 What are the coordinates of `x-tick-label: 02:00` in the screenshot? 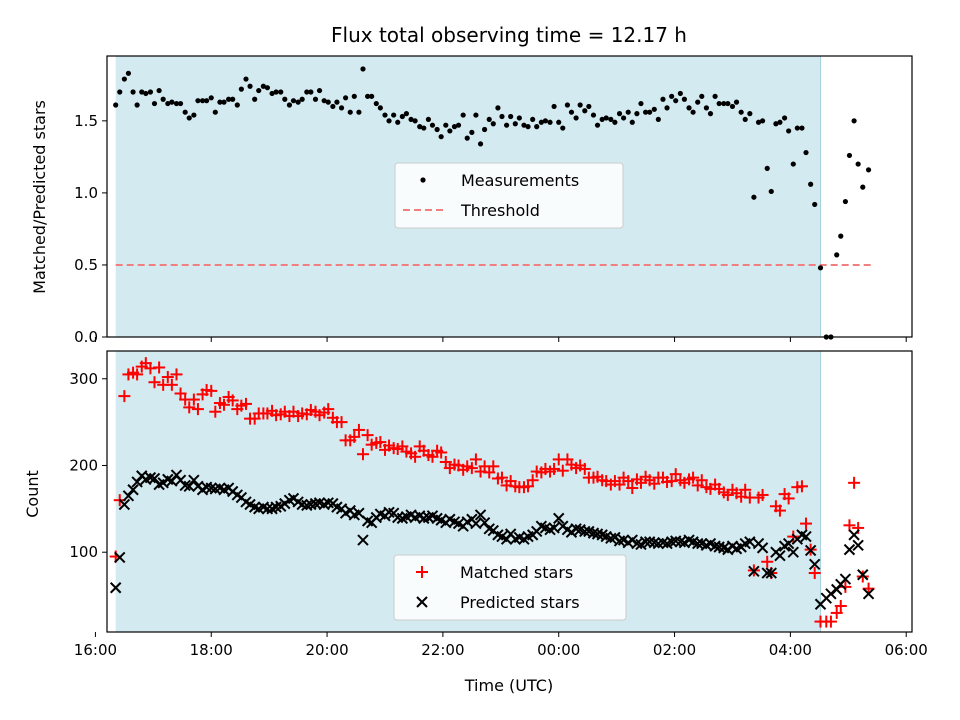 It's located at (674, 650).